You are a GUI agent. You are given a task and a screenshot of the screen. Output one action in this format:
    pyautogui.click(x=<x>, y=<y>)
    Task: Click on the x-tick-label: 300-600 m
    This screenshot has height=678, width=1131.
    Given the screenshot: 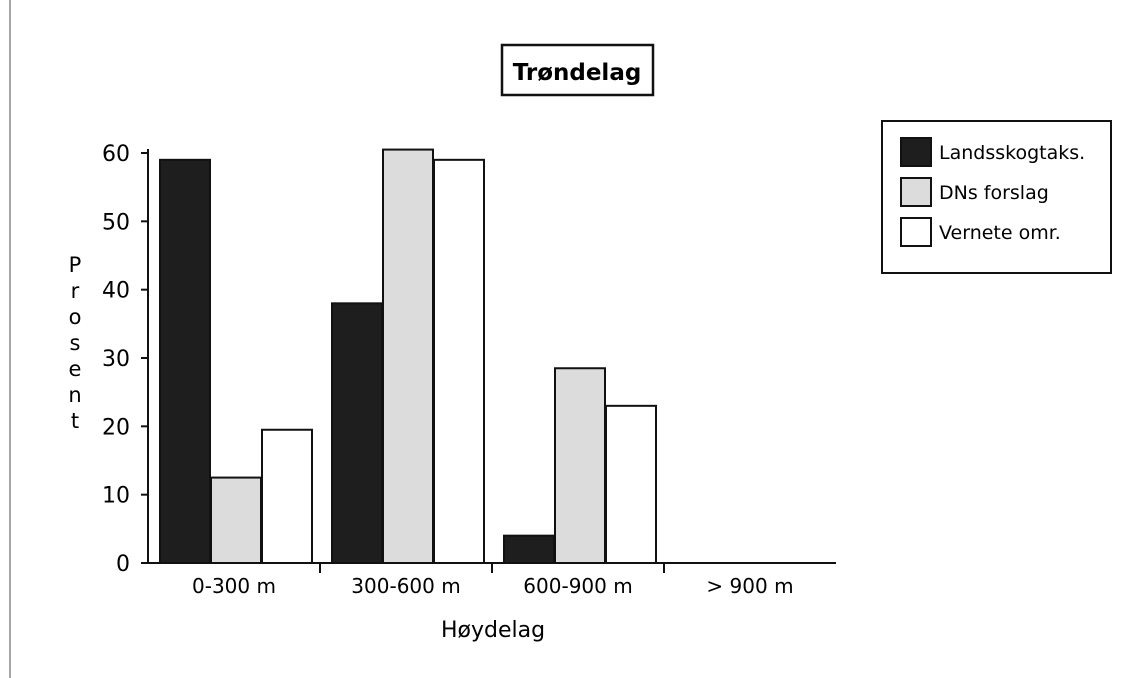 What is the action you would take?
    pyautogui.click(x=405, y=586)
    